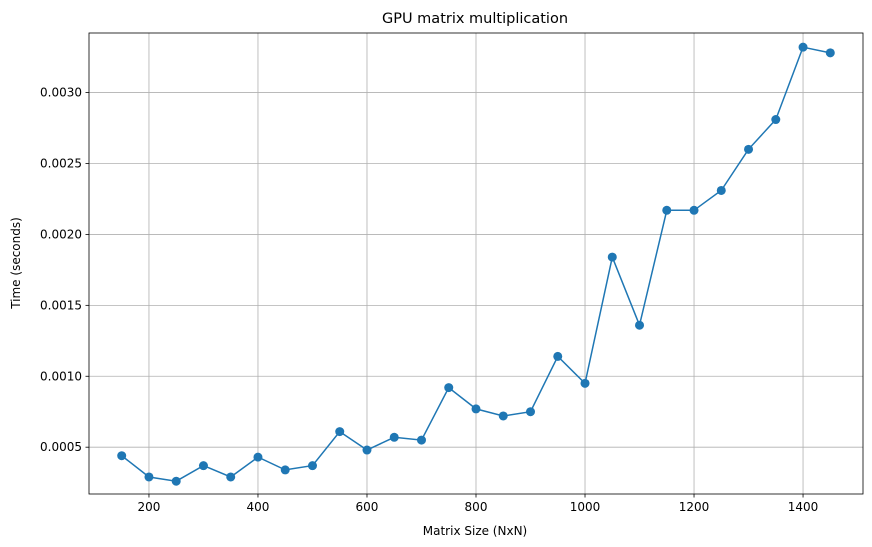 This screenshot has height=547, width=872. What do you see at coordinates (803, 507) in the screenshot?
I see `x-tick-label: 1400` at bounding box center [803, 507].